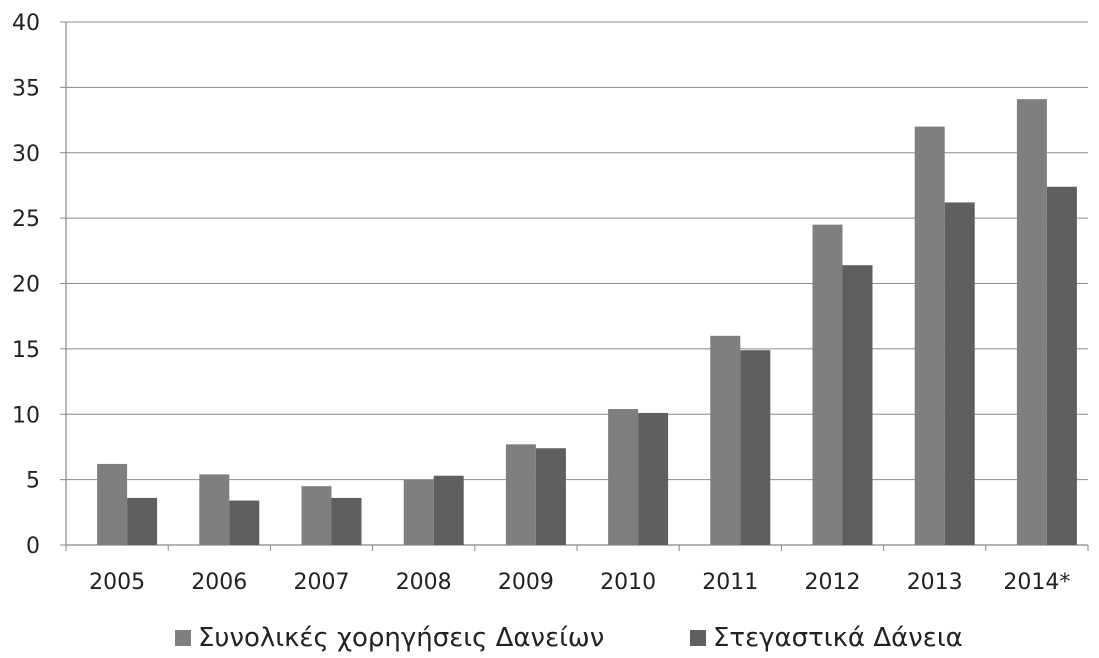 This screenshot has height=658, width=1099. I want to click on legend-swatch-housing-loans, so click(698, 638).